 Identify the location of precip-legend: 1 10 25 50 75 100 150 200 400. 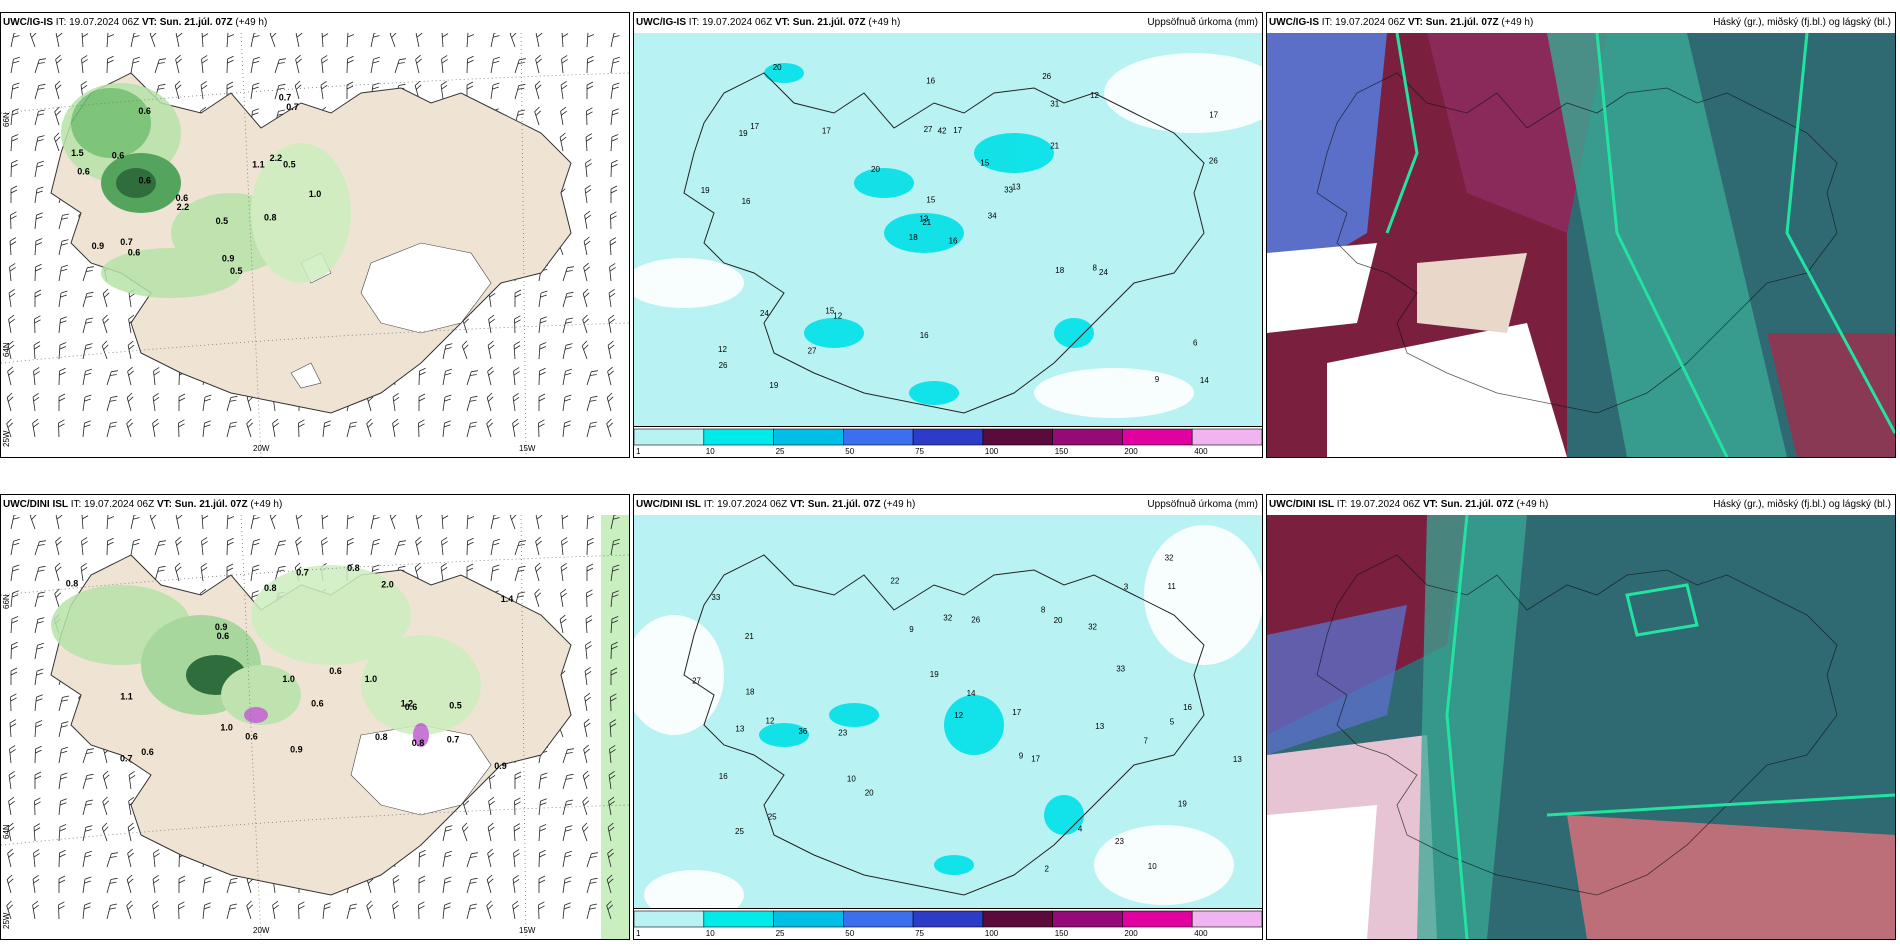
(948, 923).